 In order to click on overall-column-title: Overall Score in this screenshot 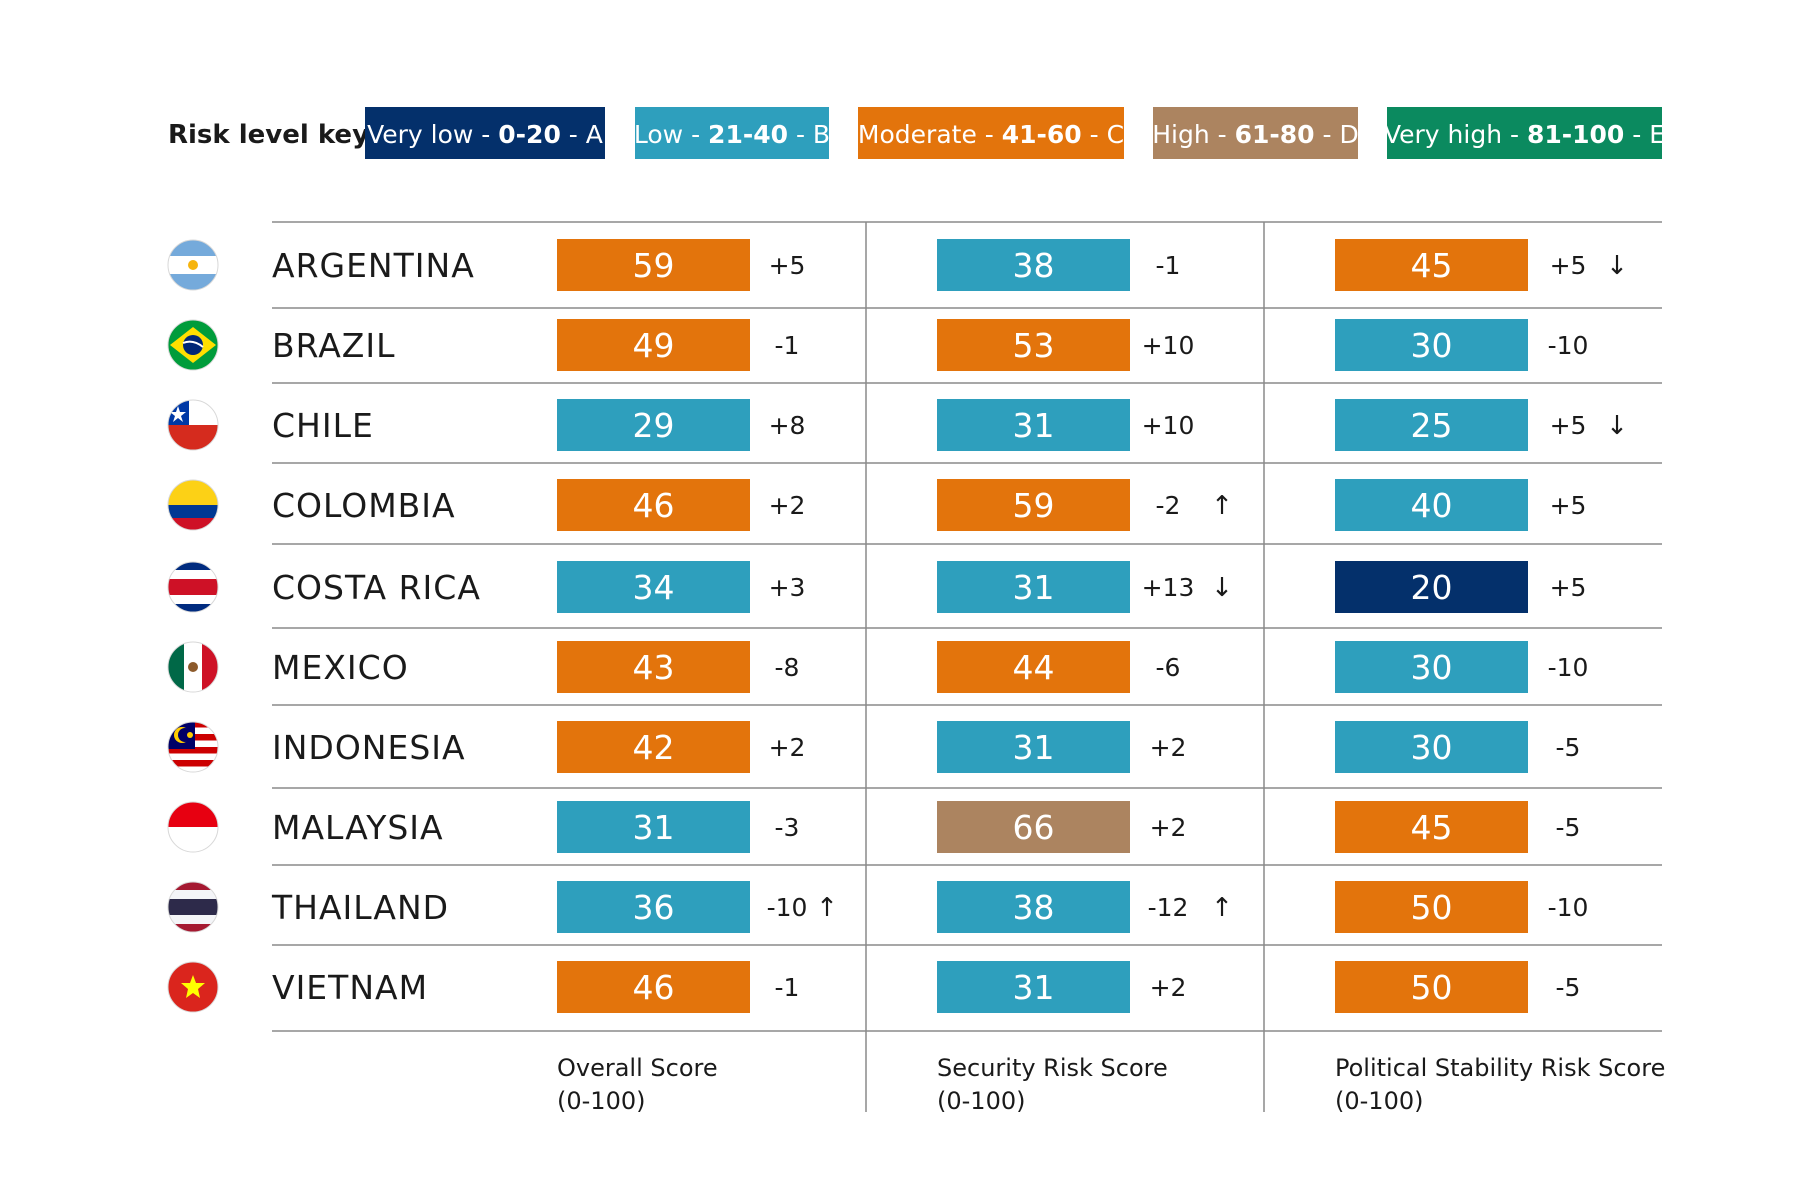, I will do `click(637, 1068)`.